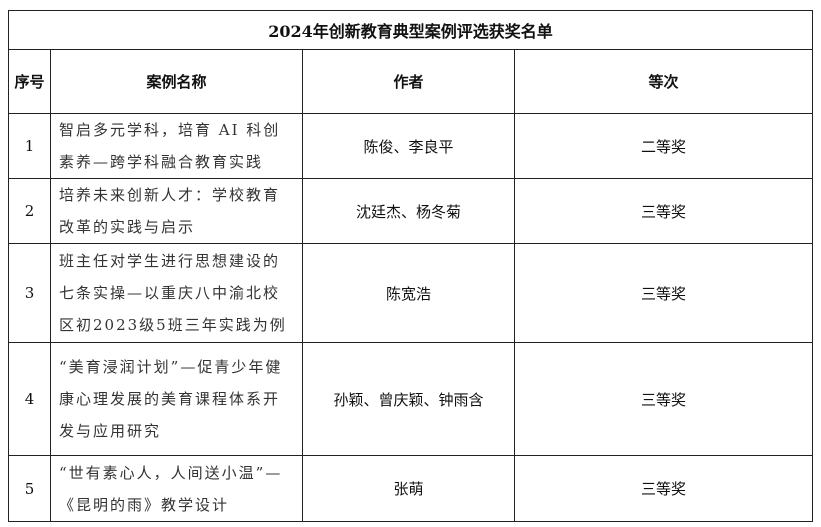  What do you see at coordinates (29, 211) in the screenshot?
I see `cell-no: 2` at bounding box center [29, 211].